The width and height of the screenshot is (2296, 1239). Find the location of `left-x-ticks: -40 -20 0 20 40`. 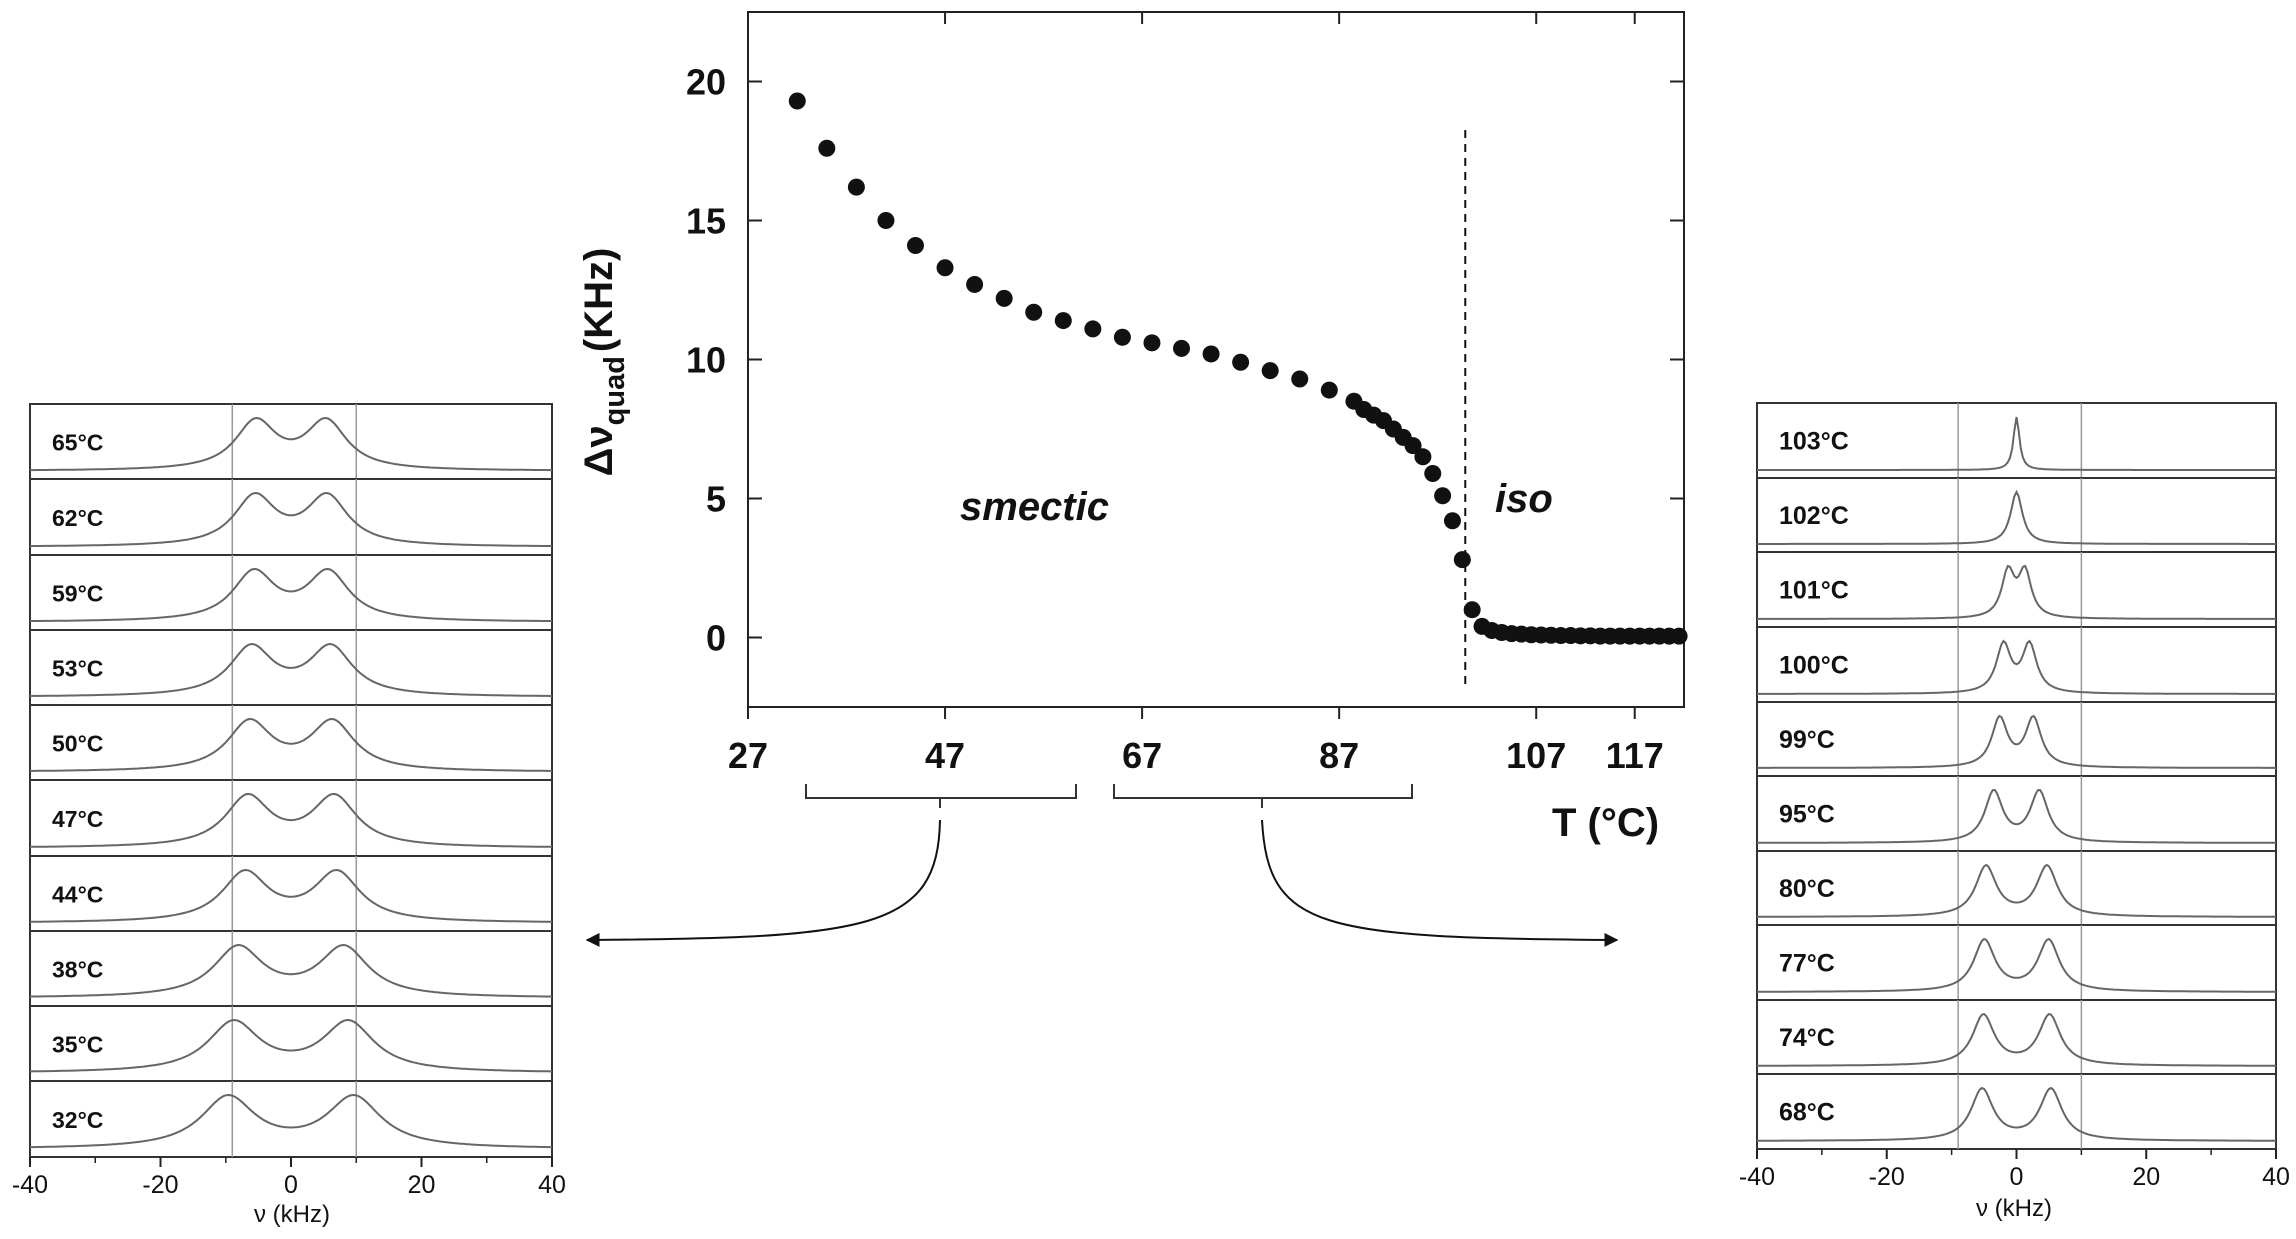

left-x-ticks: -40 -20 0 20 40 is located at coordinates (289, 1178).